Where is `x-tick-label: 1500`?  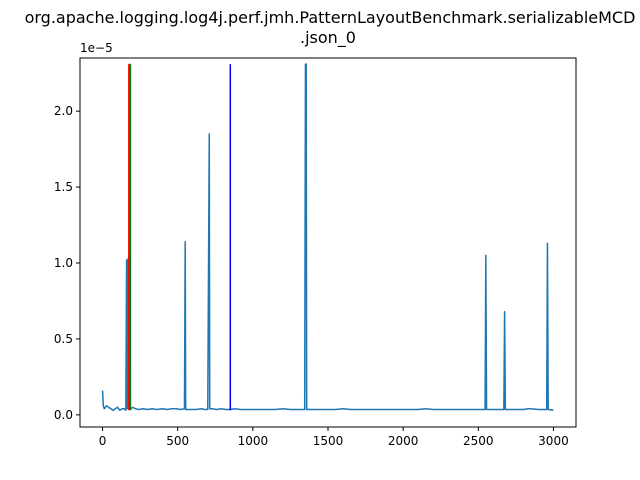
x-tick-label: 1500 is located at coordinates (328, 441).